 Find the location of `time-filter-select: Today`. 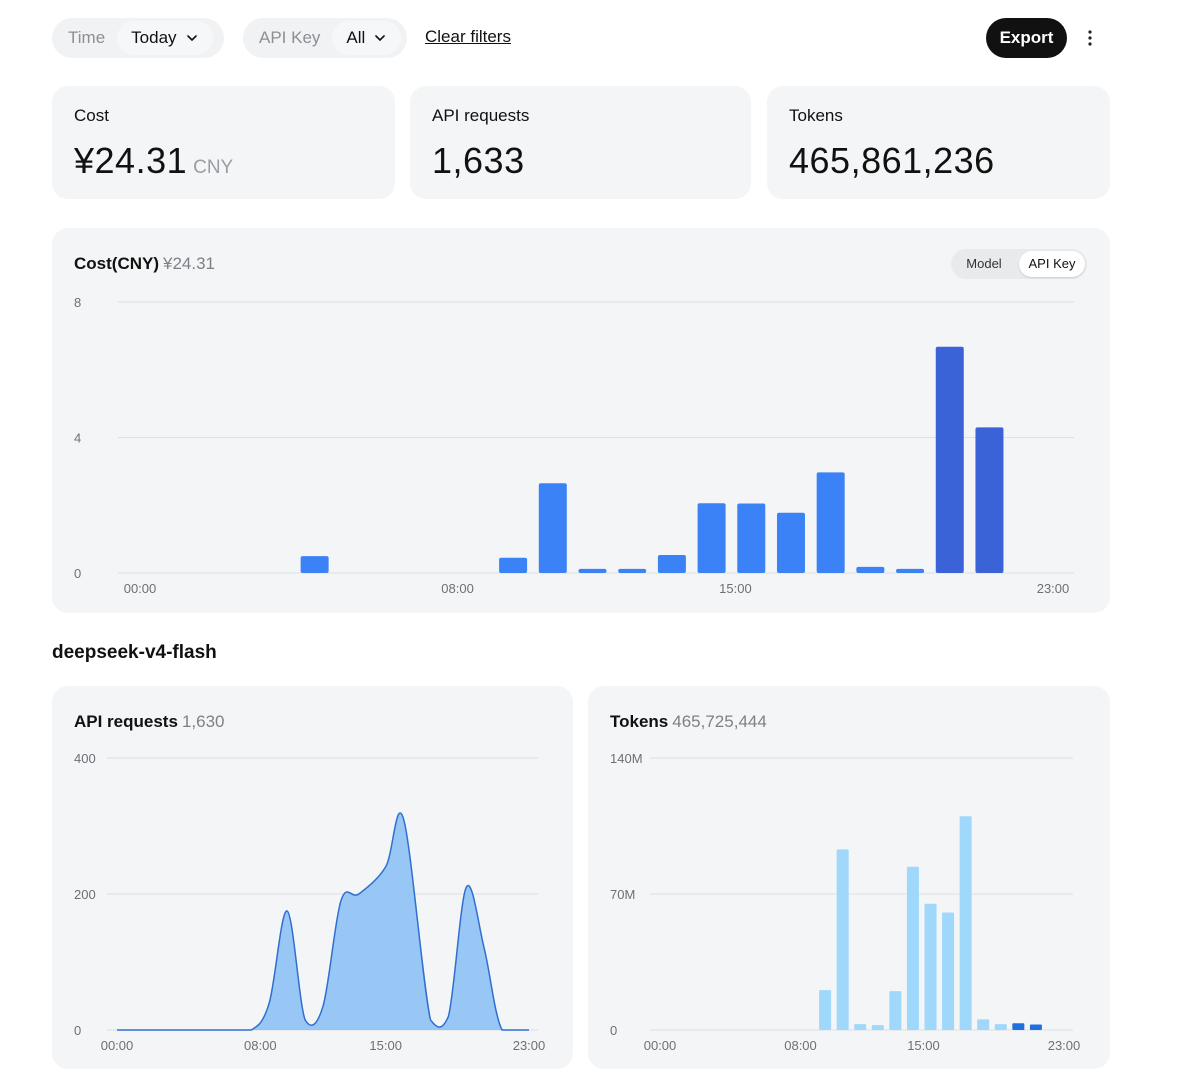

time-filter-select: Today is located at coordinates (165, 38).